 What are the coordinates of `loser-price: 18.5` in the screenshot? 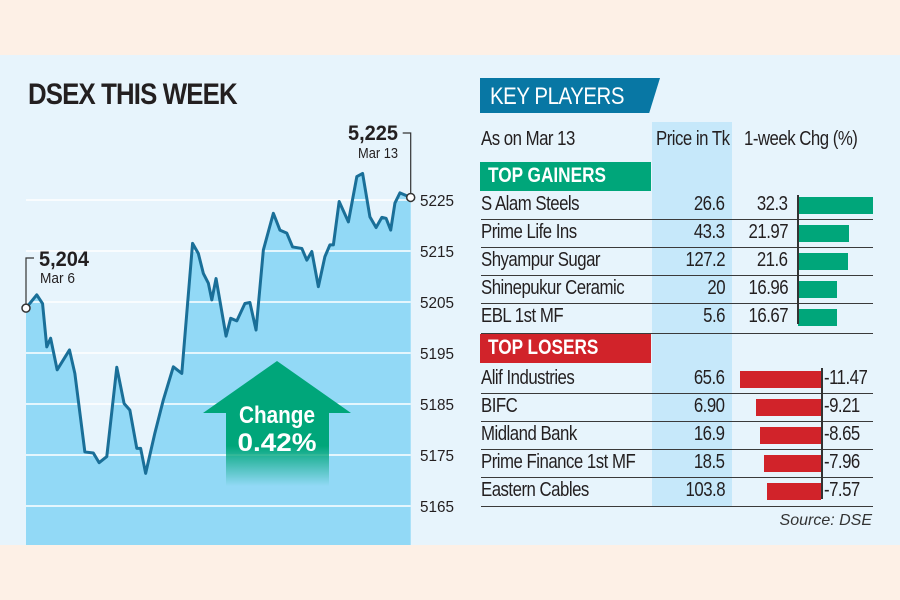 It's located at (709, 462).